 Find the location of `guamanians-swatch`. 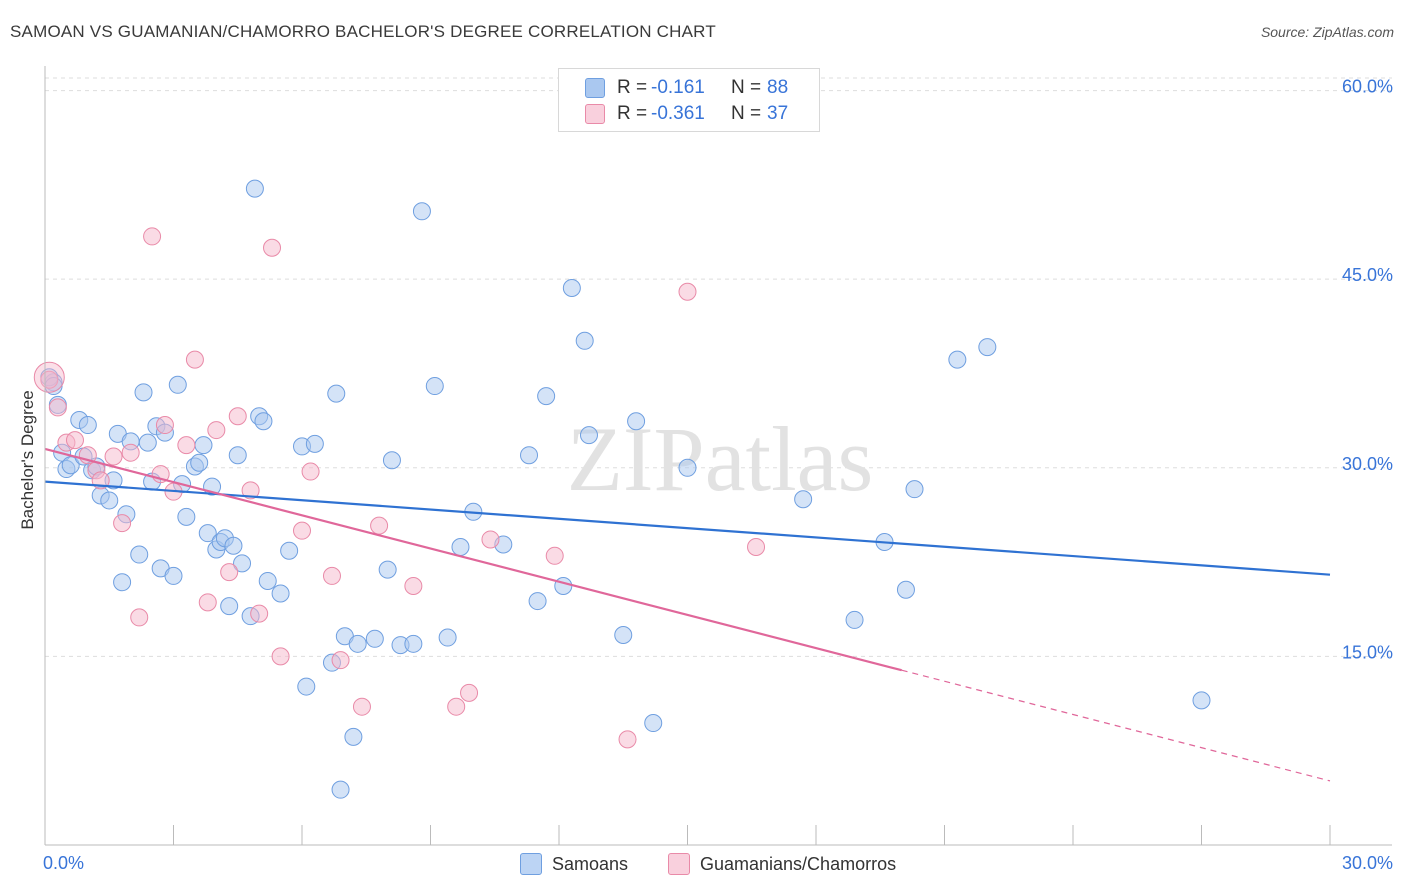

guamanians-swatch is located at coordinates (595, 114).